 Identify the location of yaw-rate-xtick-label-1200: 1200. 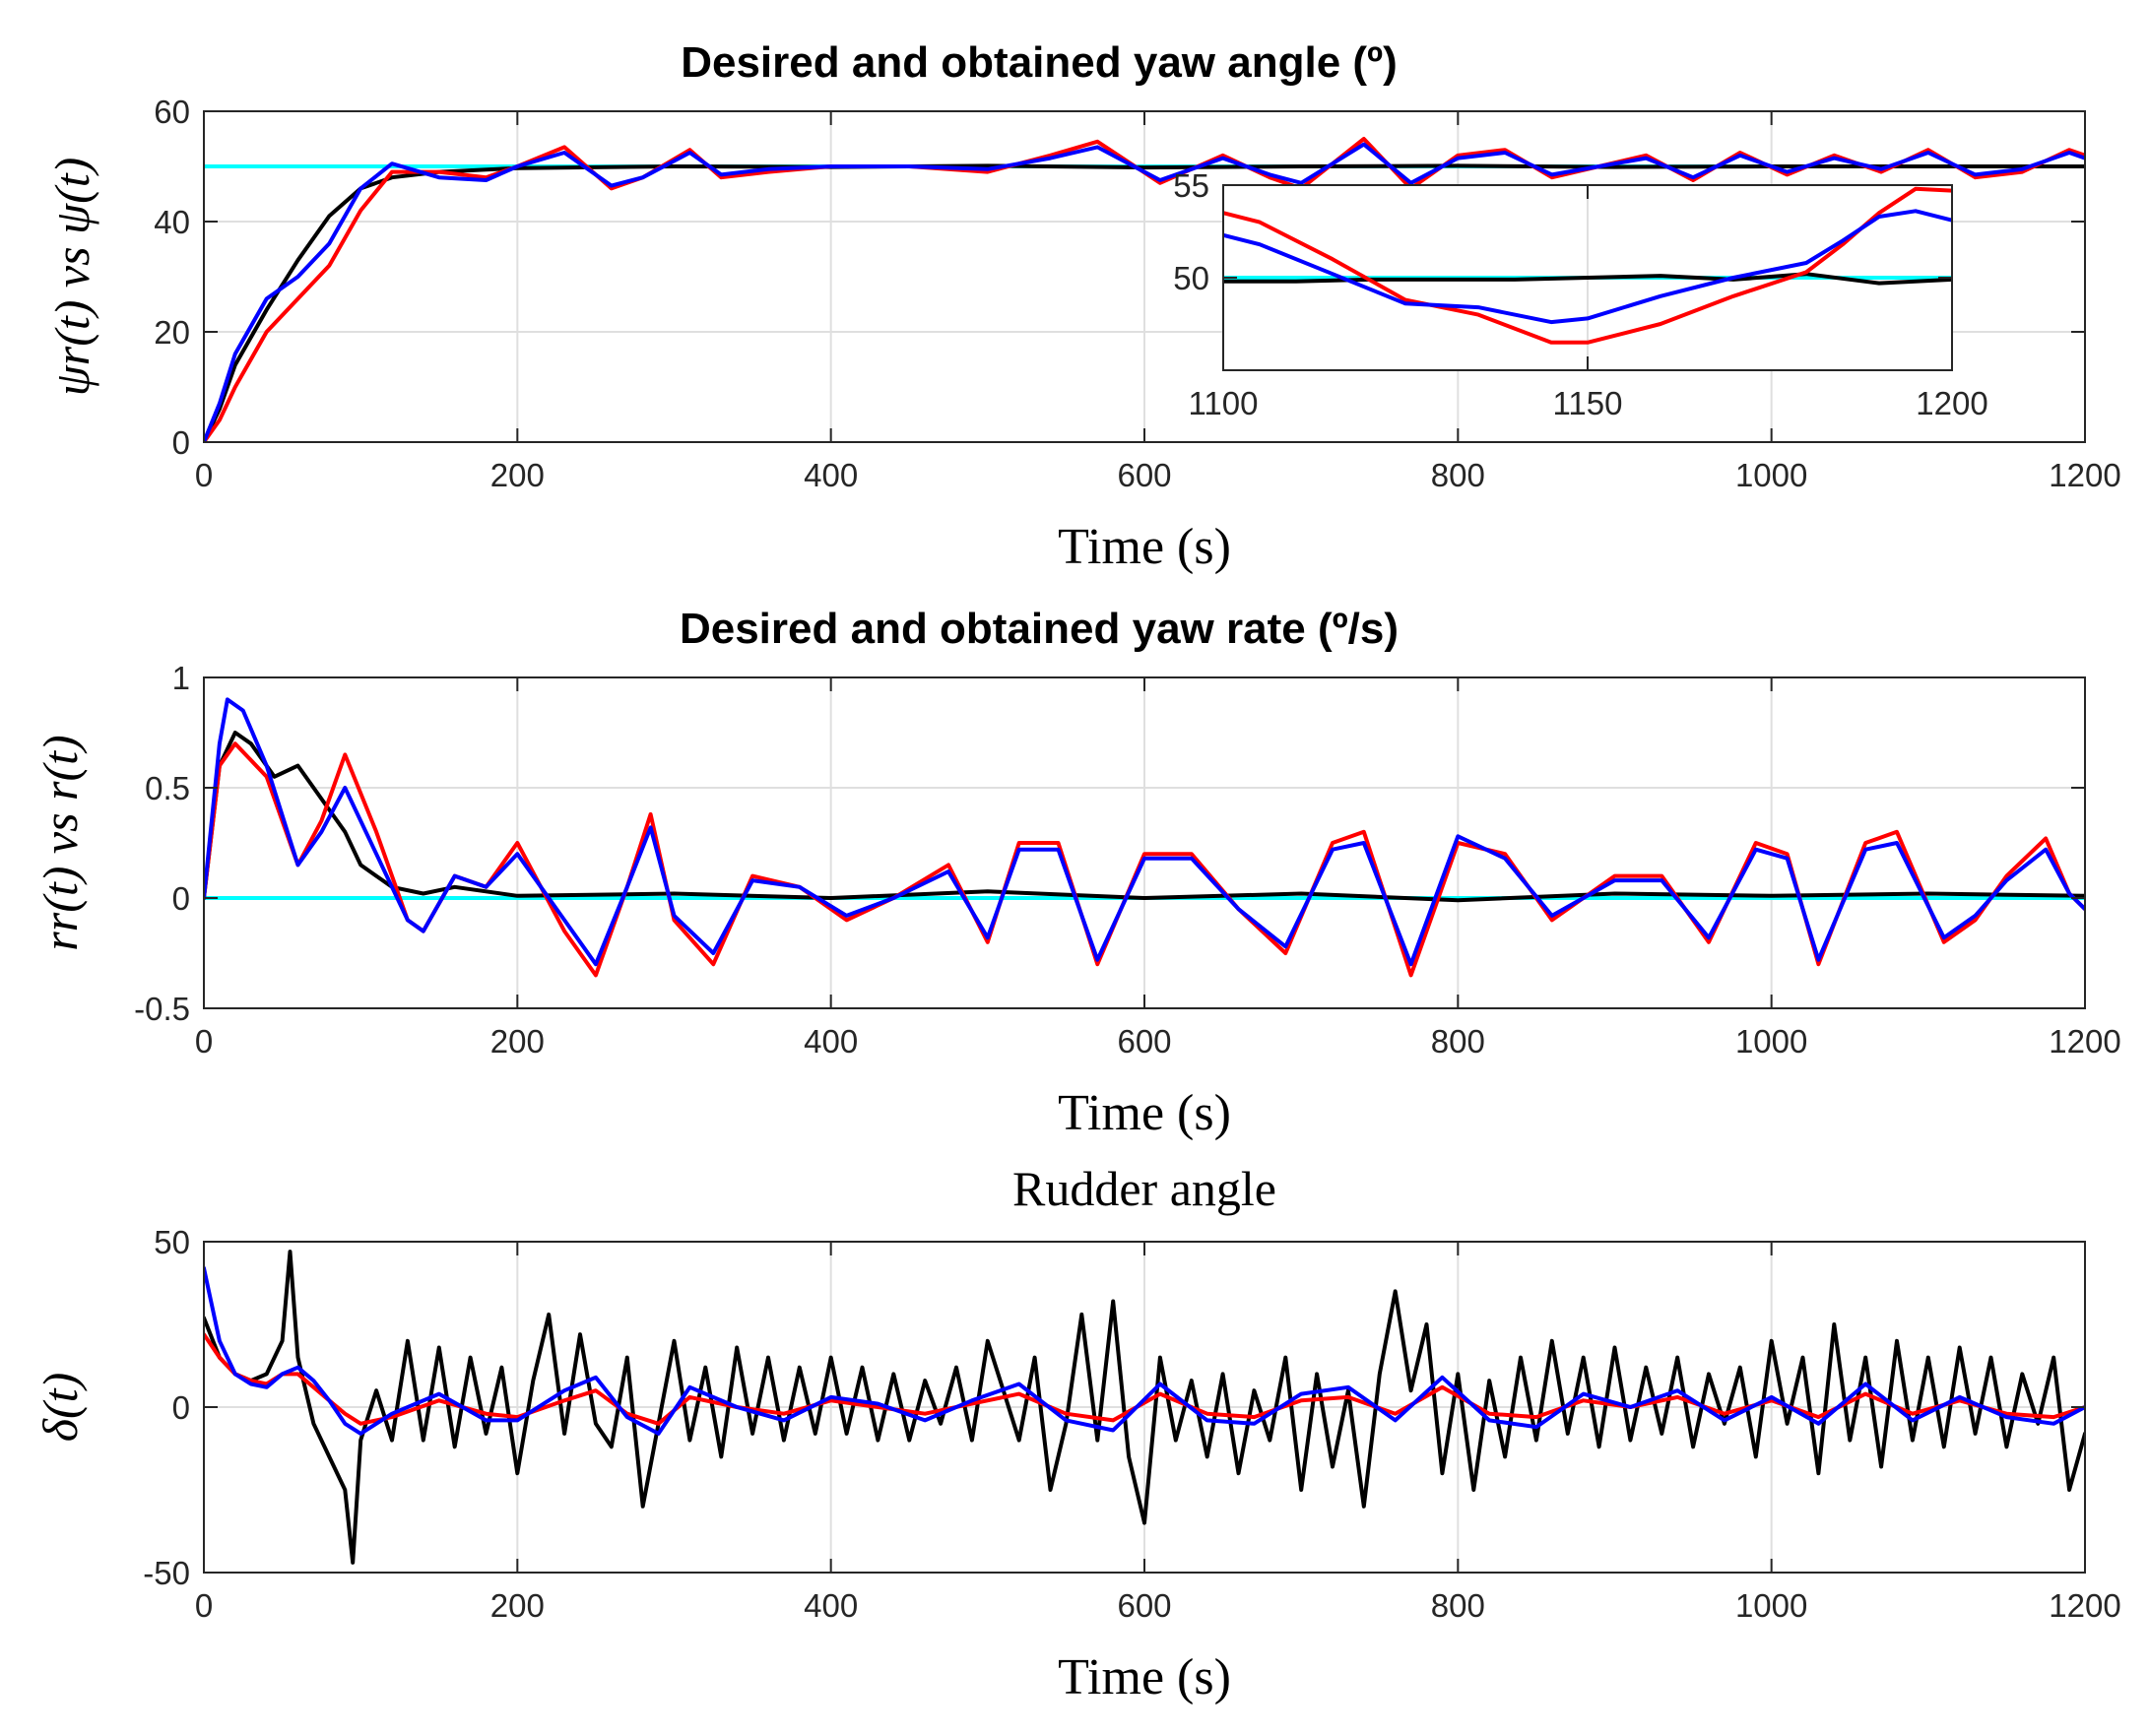
(2084, 1041).